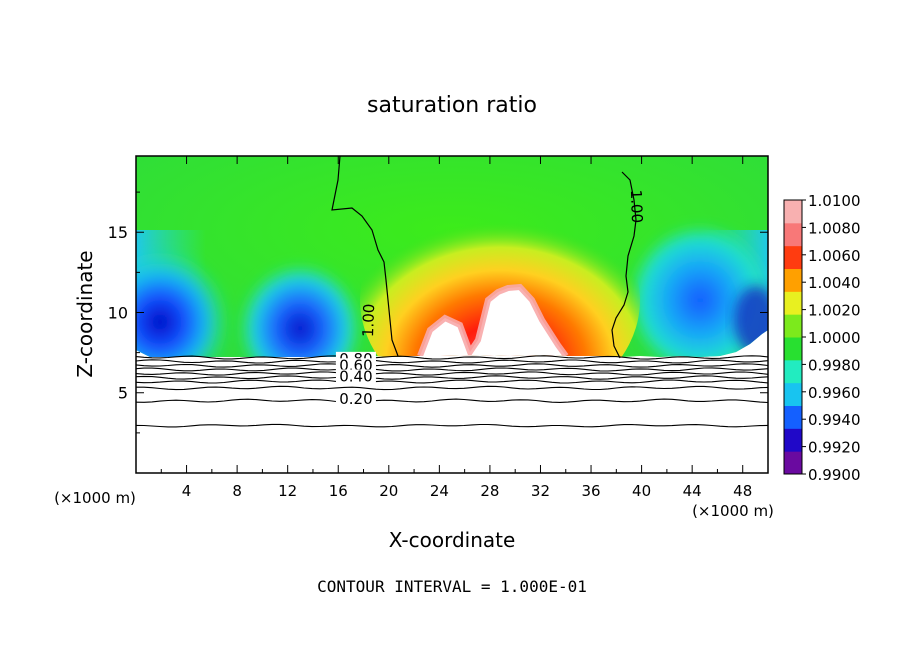  I want to click on x-tick-label: 36, so click(590, 491).